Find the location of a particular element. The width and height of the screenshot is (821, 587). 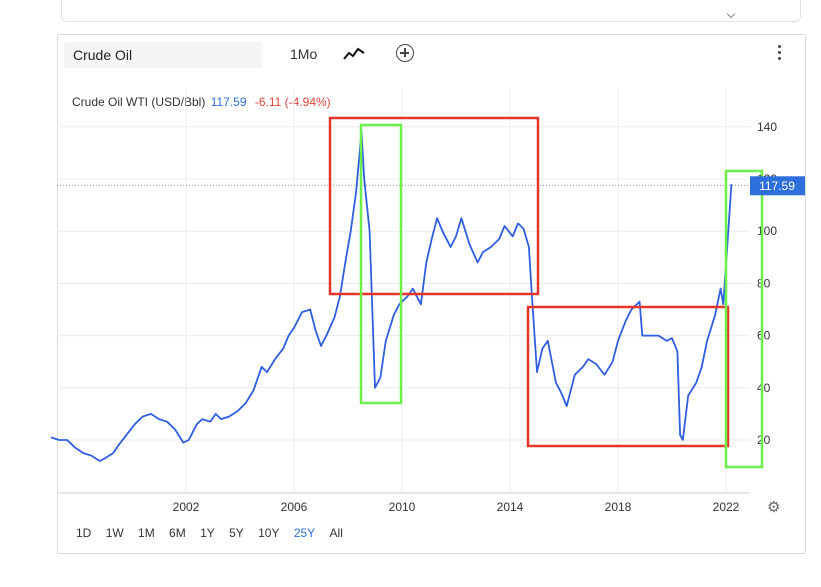

range-1w: 1W is located at coordinates (114, 533).